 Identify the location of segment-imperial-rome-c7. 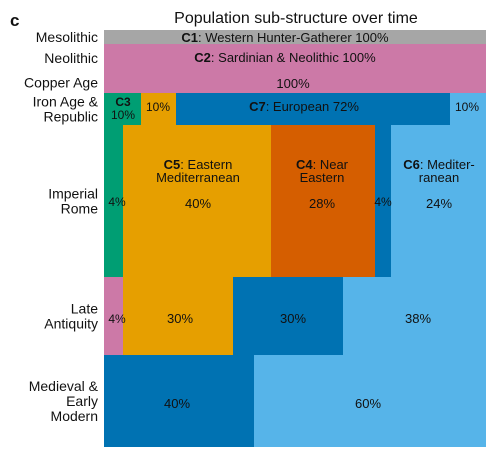
(383, 201).